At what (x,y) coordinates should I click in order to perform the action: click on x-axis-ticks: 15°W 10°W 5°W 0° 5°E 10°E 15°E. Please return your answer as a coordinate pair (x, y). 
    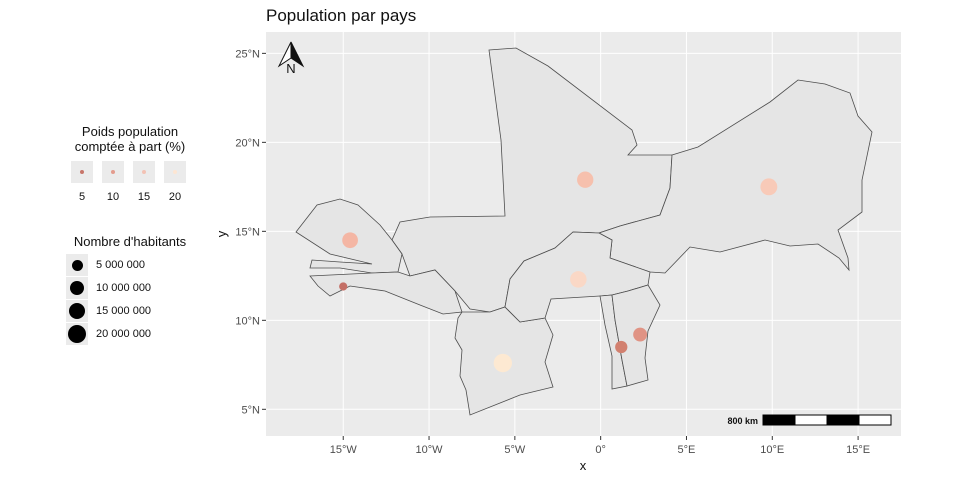
    Looking at the image, I should click on (600, 446).